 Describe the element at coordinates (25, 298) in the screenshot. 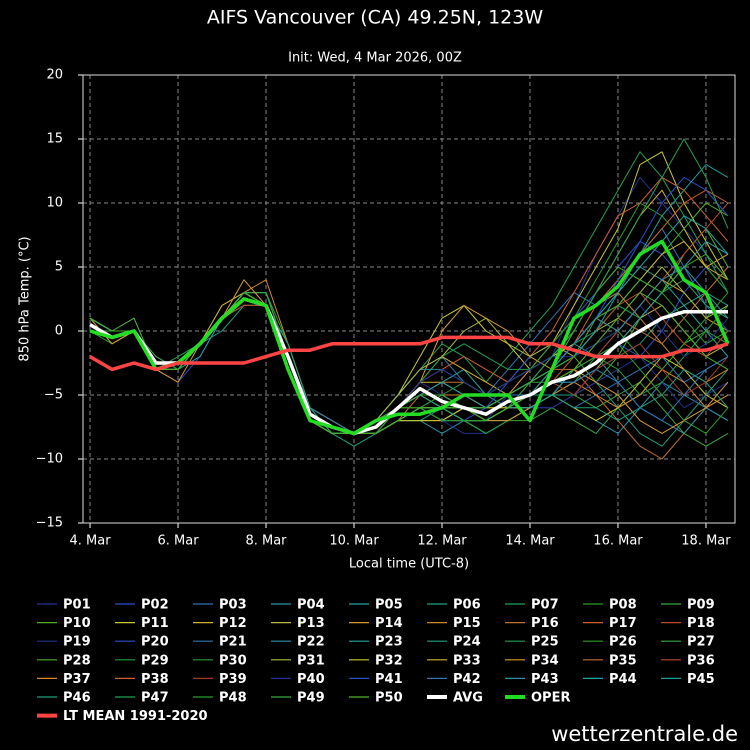

I see `y-axis-title: 850 hPa Temp. (°C)` at that location.